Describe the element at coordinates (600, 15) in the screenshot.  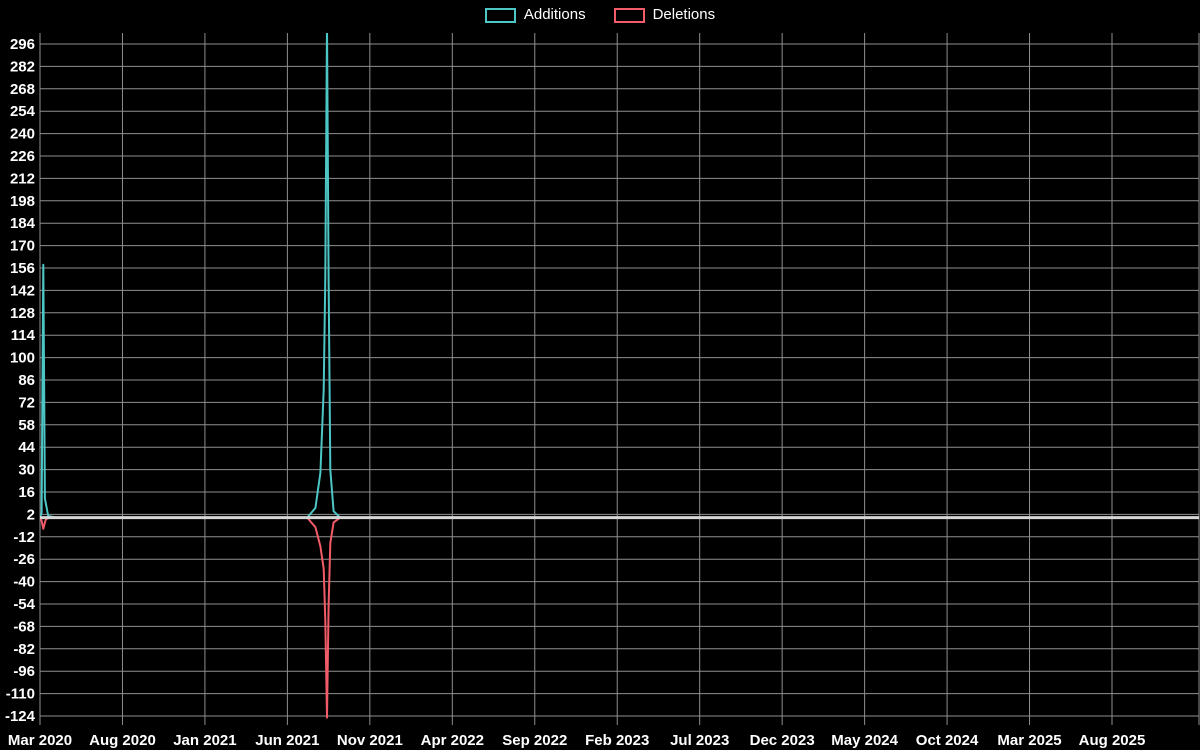
I see `chart-legend: Additions Deletions` at that location.